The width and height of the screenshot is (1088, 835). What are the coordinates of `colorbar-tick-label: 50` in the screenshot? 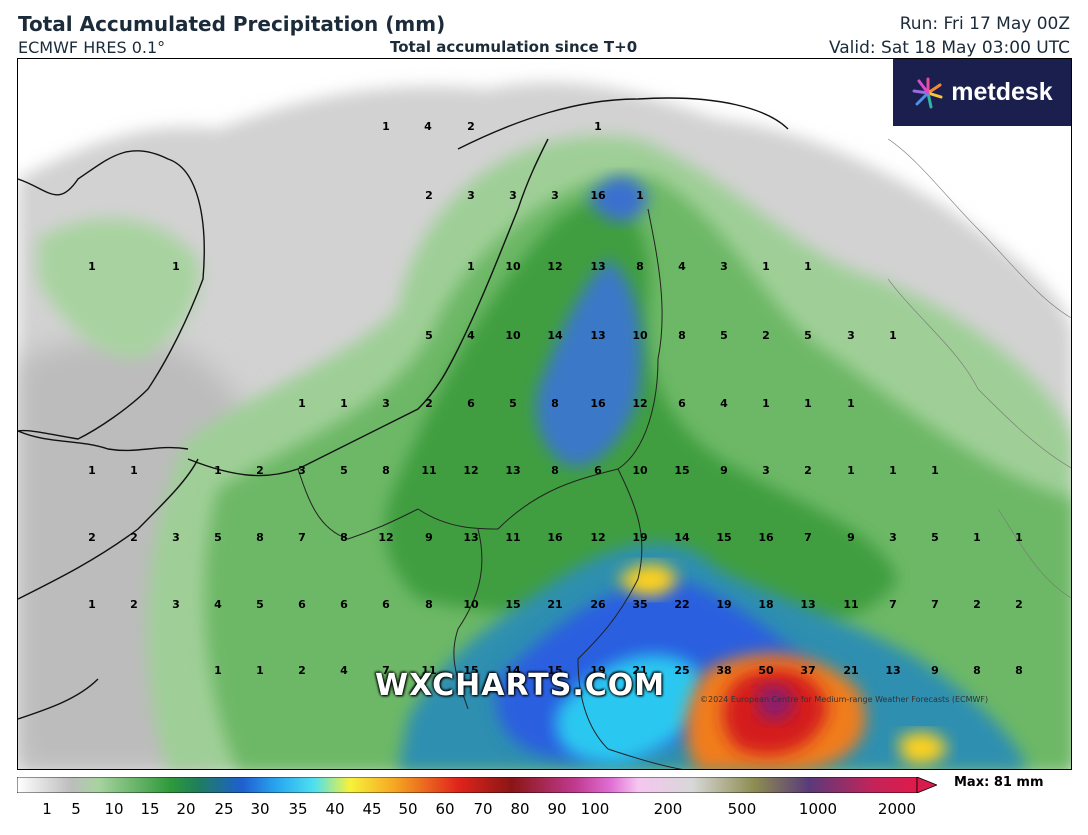 It's located at (408, 809).